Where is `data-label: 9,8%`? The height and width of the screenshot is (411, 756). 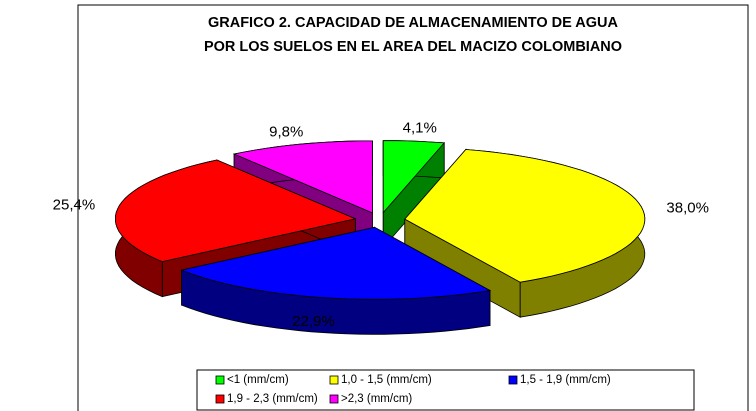 data-label: 9,8% is located at coordinates (286, 131).